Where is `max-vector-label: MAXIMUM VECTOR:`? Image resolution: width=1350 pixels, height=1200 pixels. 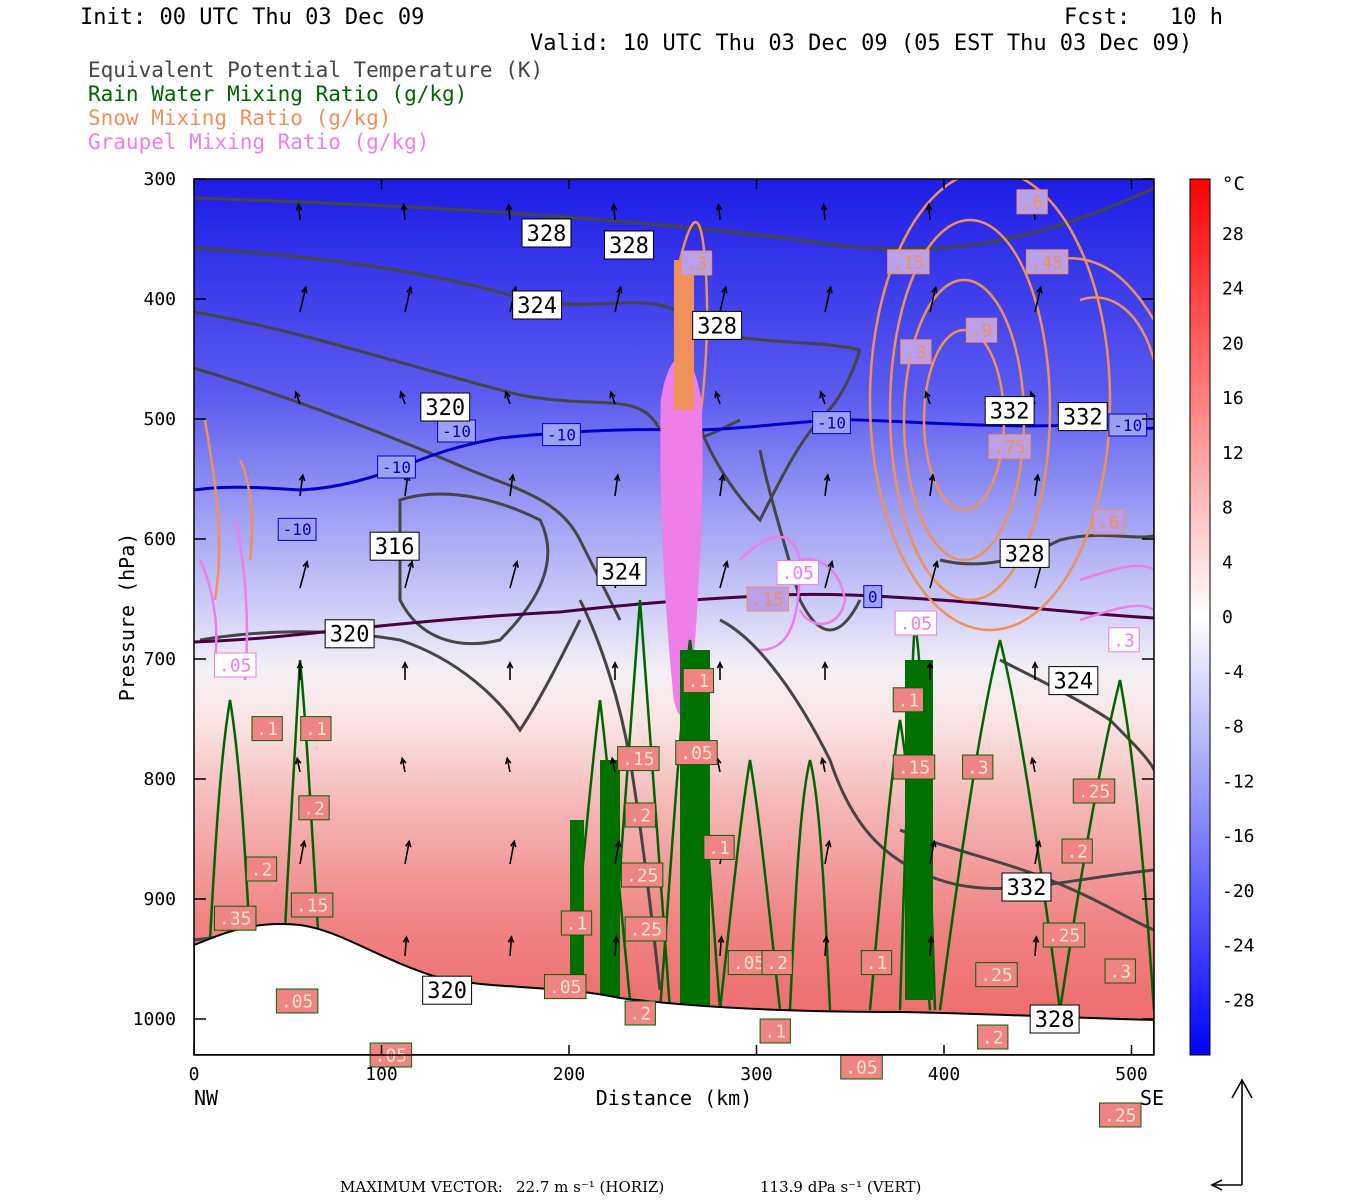
max-vector-label: MAXIMUM VECTOR: is located at coordinates (421, 1187).